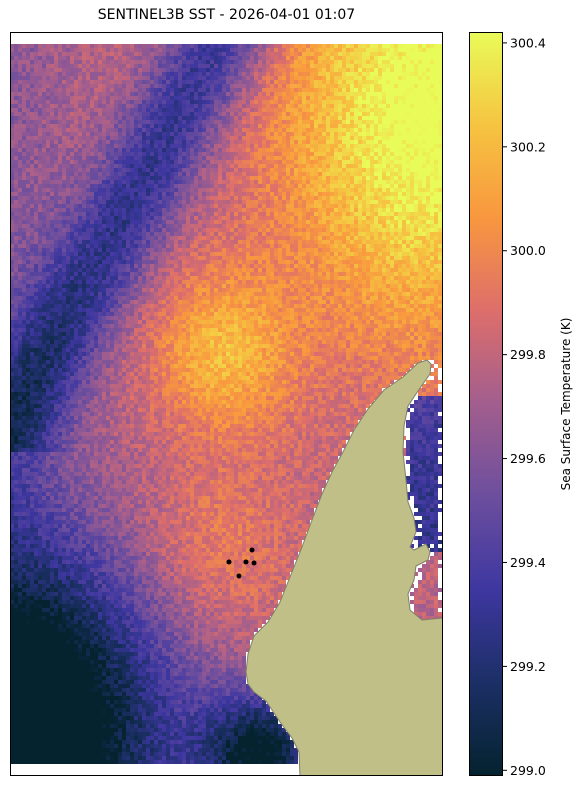  What do you see at coordinates (528, 354) in the screenshot?
I see `colorbar-tick-label: 299.8` at bounding box center [528, 354].